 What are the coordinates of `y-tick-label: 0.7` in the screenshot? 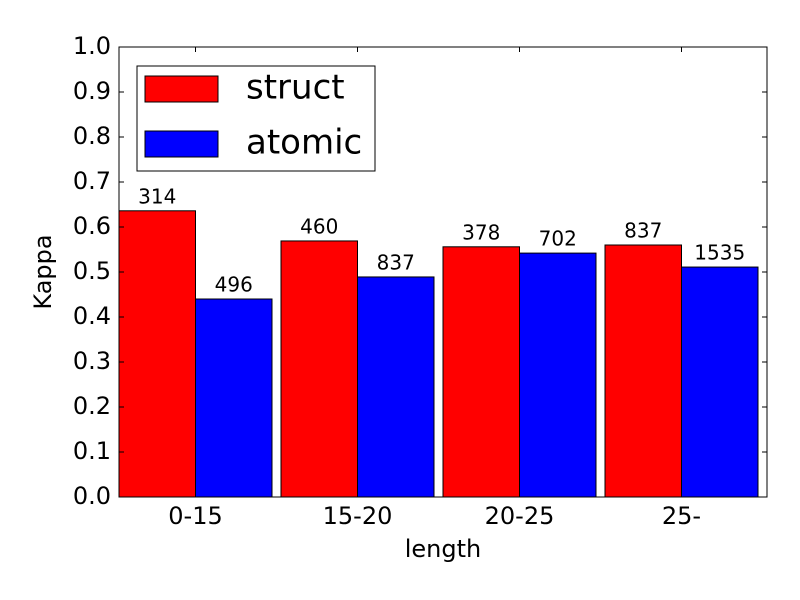 It's located at (92, 181).